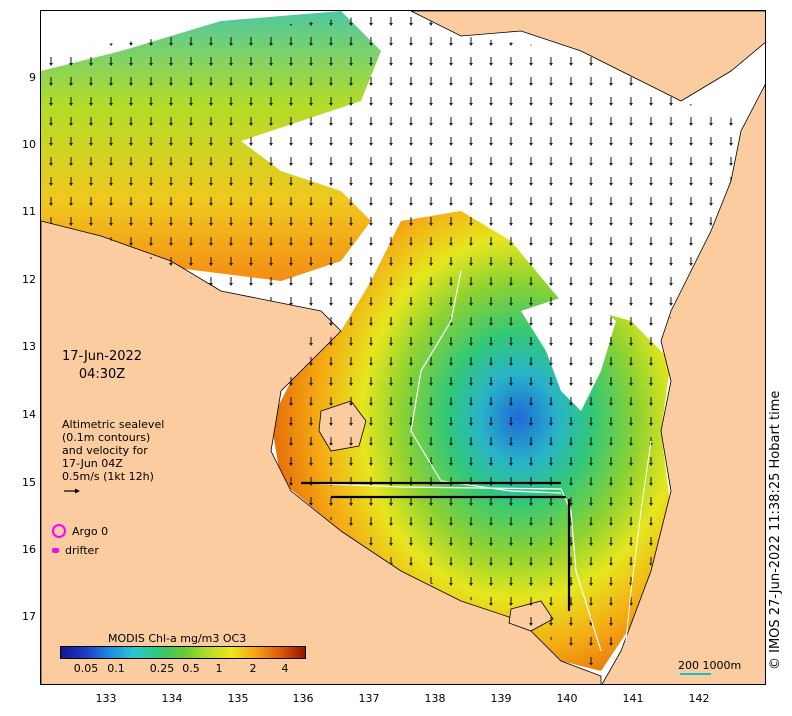 The height and width of the screenshot is (716, 792). What do you see at coordinates (29, 549) in the screenshot?
I see `y-tick-16: 16` at bounding box center [29, 549].